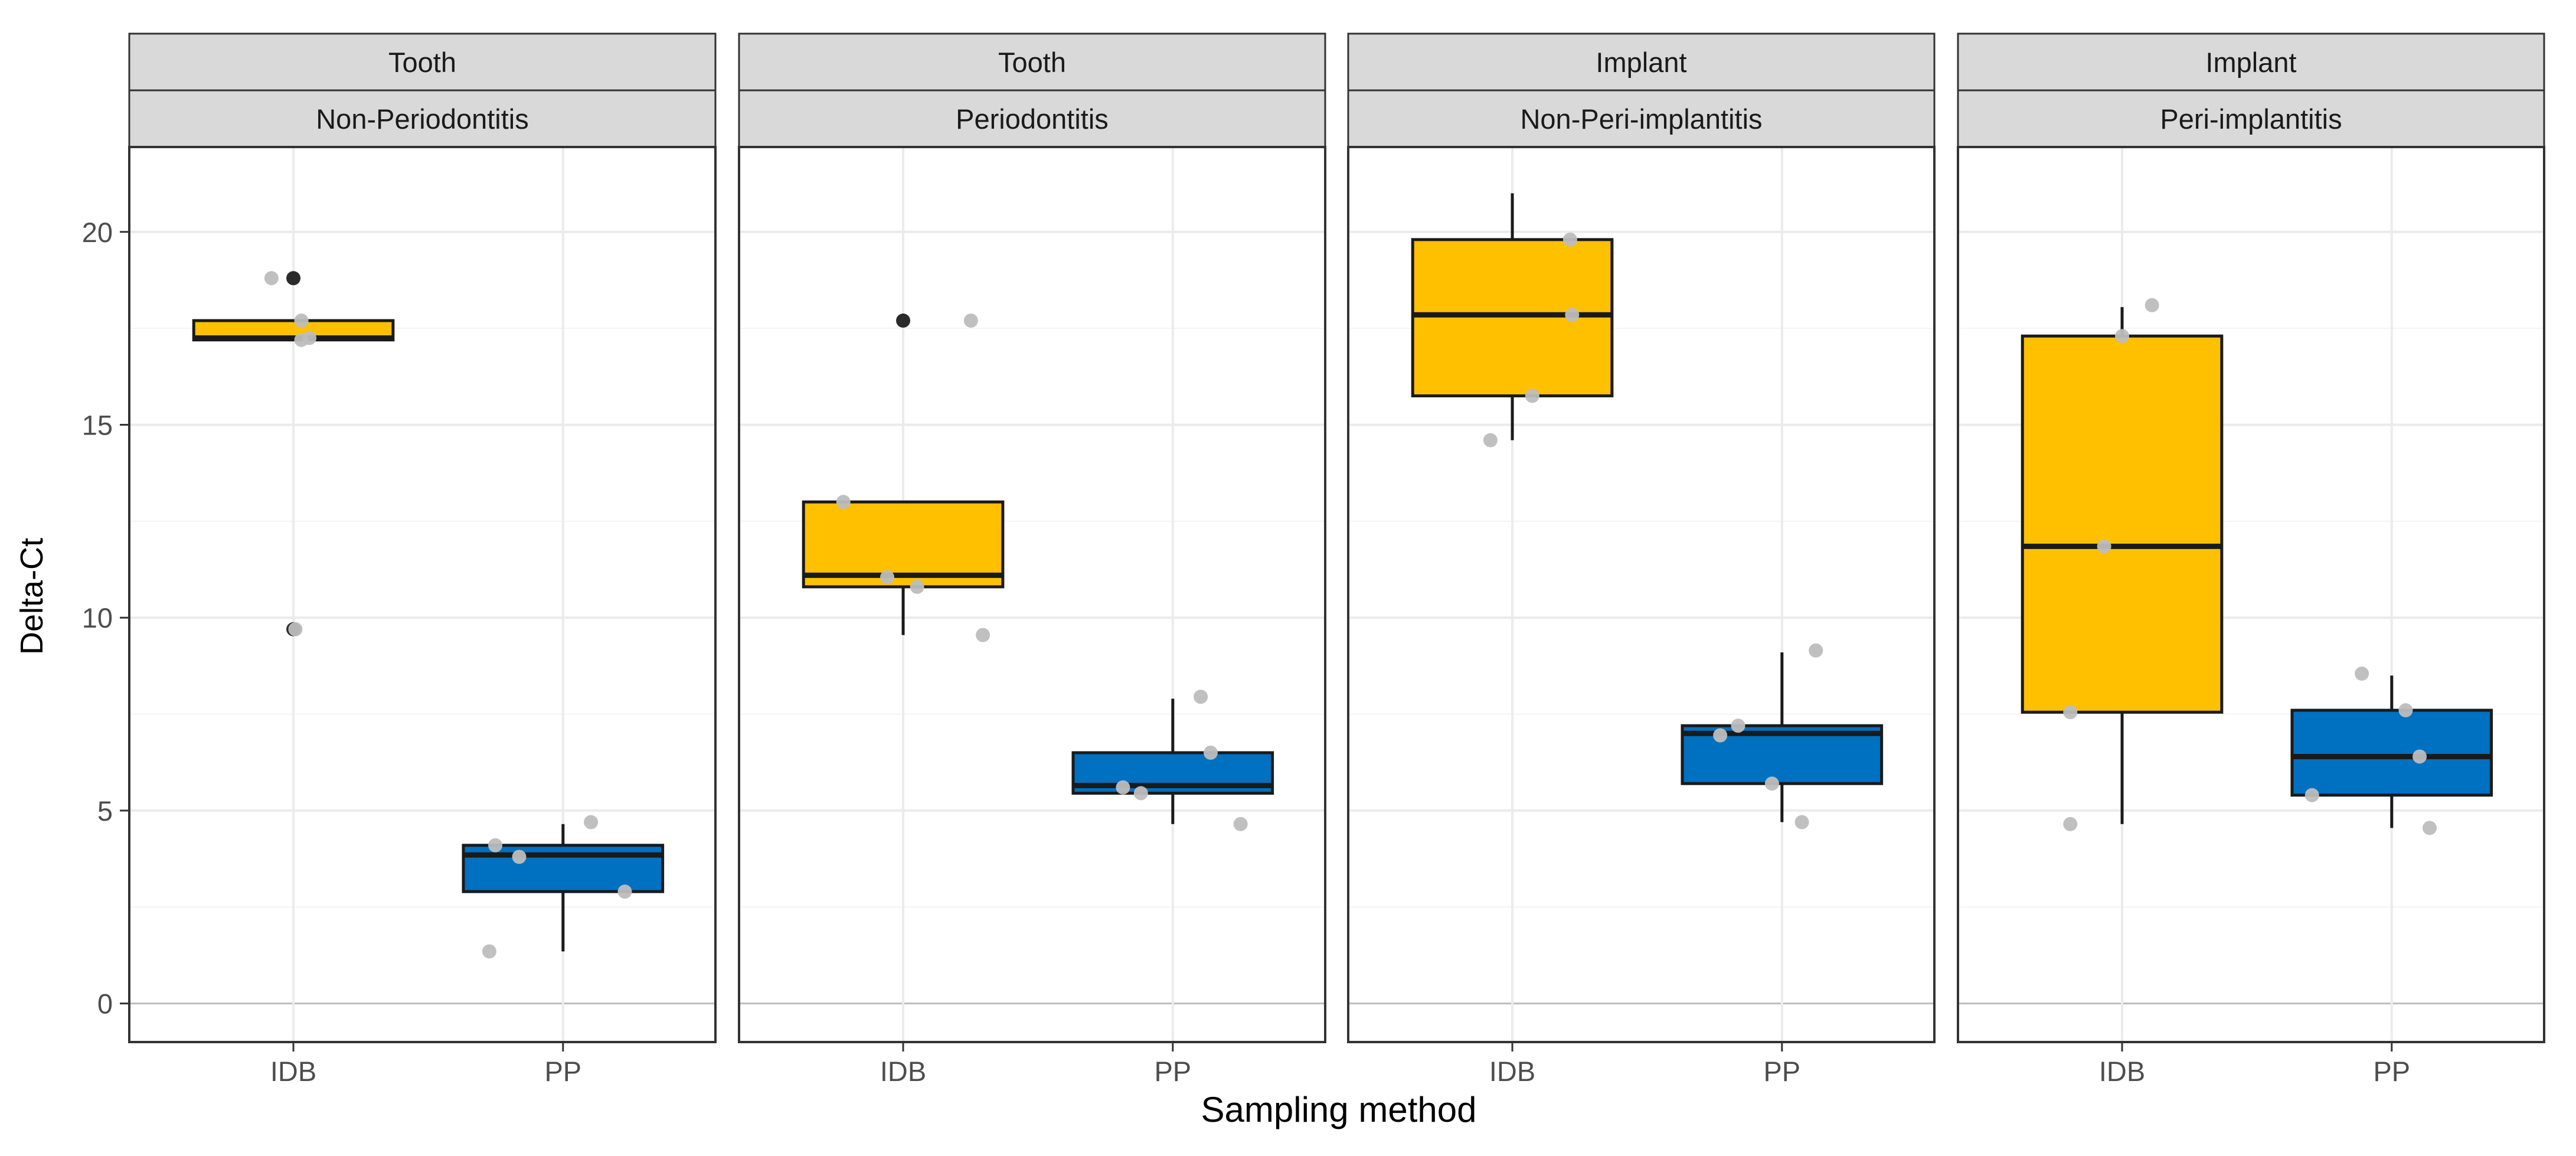 Image resolution: width=2576 pixels, height=1156 pixels. What do you see at coordinates (32, 596) in the screenshot?
I see `y-axis-label: Delta-Ct` at bounding box center [32, 596].